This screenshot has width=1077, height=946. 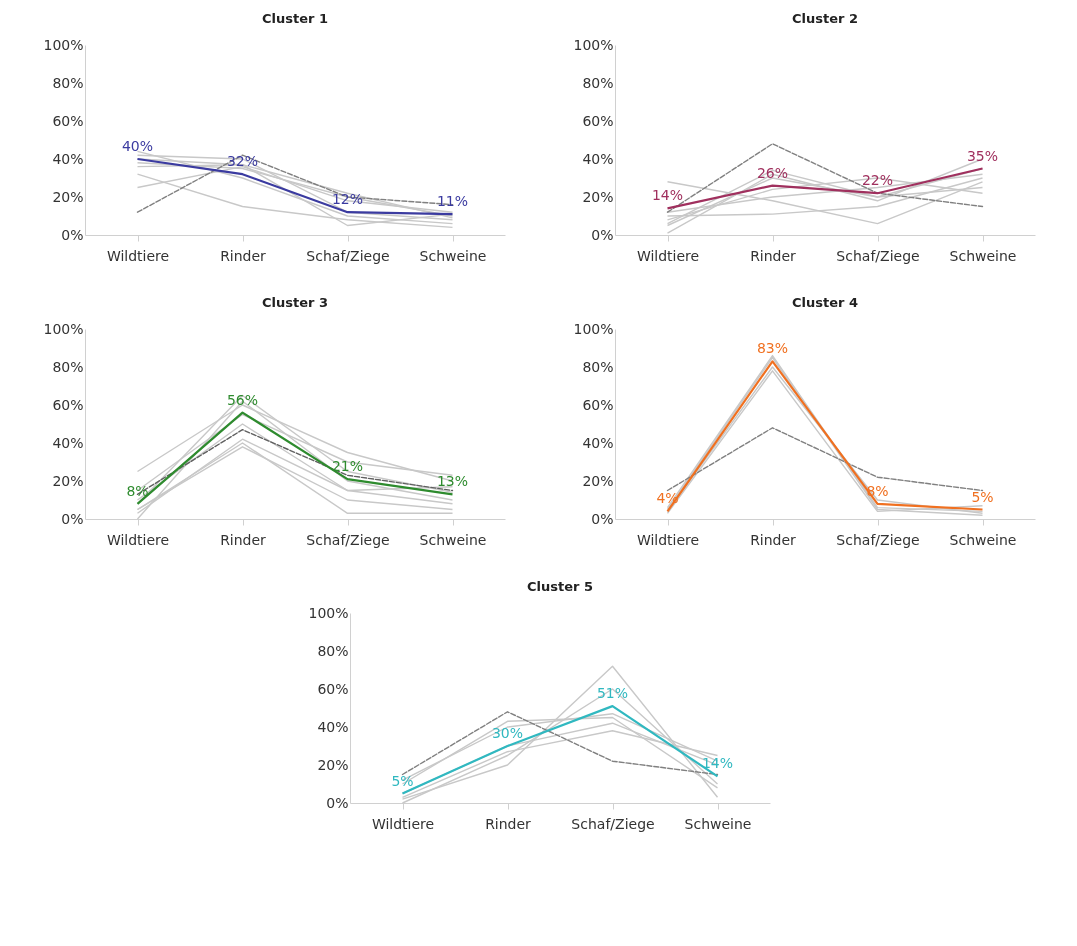 I want to click on data-label: 30%, so click(x=507, y=733).